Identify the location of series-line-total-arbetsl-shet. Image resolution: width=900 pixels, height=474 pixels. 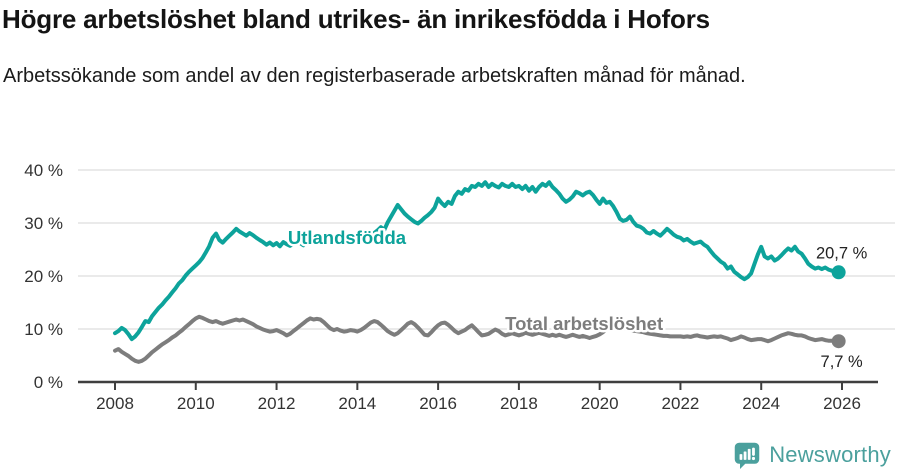
(477, 339).